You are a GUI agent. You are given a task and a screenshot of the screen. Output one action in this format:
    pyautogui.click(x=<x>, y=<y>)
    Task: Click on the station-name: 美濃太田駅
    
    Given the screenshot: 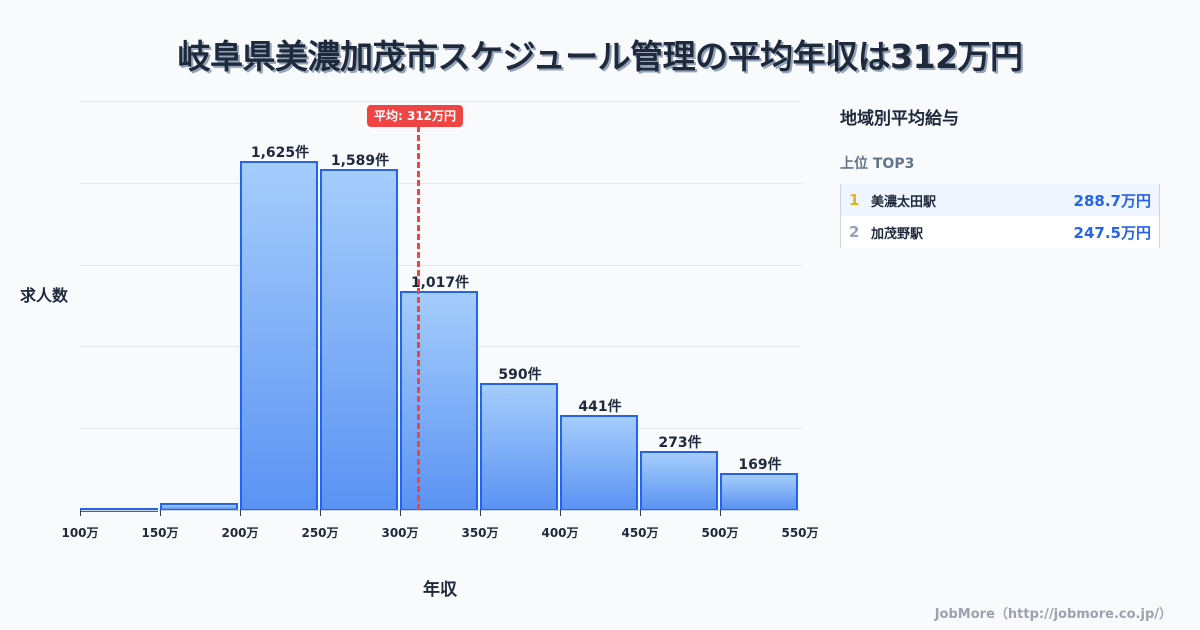 What is the action you would take?
    pyautogui.click(x=904, y=202)
    